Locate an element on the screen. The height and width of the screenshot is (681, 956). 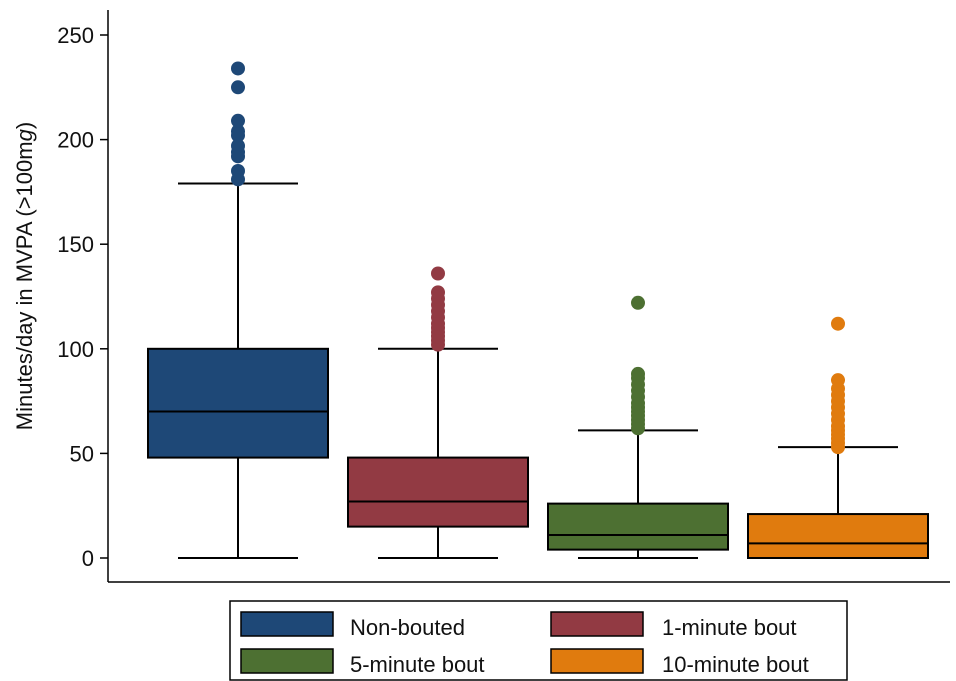
y-axis-title: Minutes/day in MVPA (>100mg) is located at coordinates (24, 276).